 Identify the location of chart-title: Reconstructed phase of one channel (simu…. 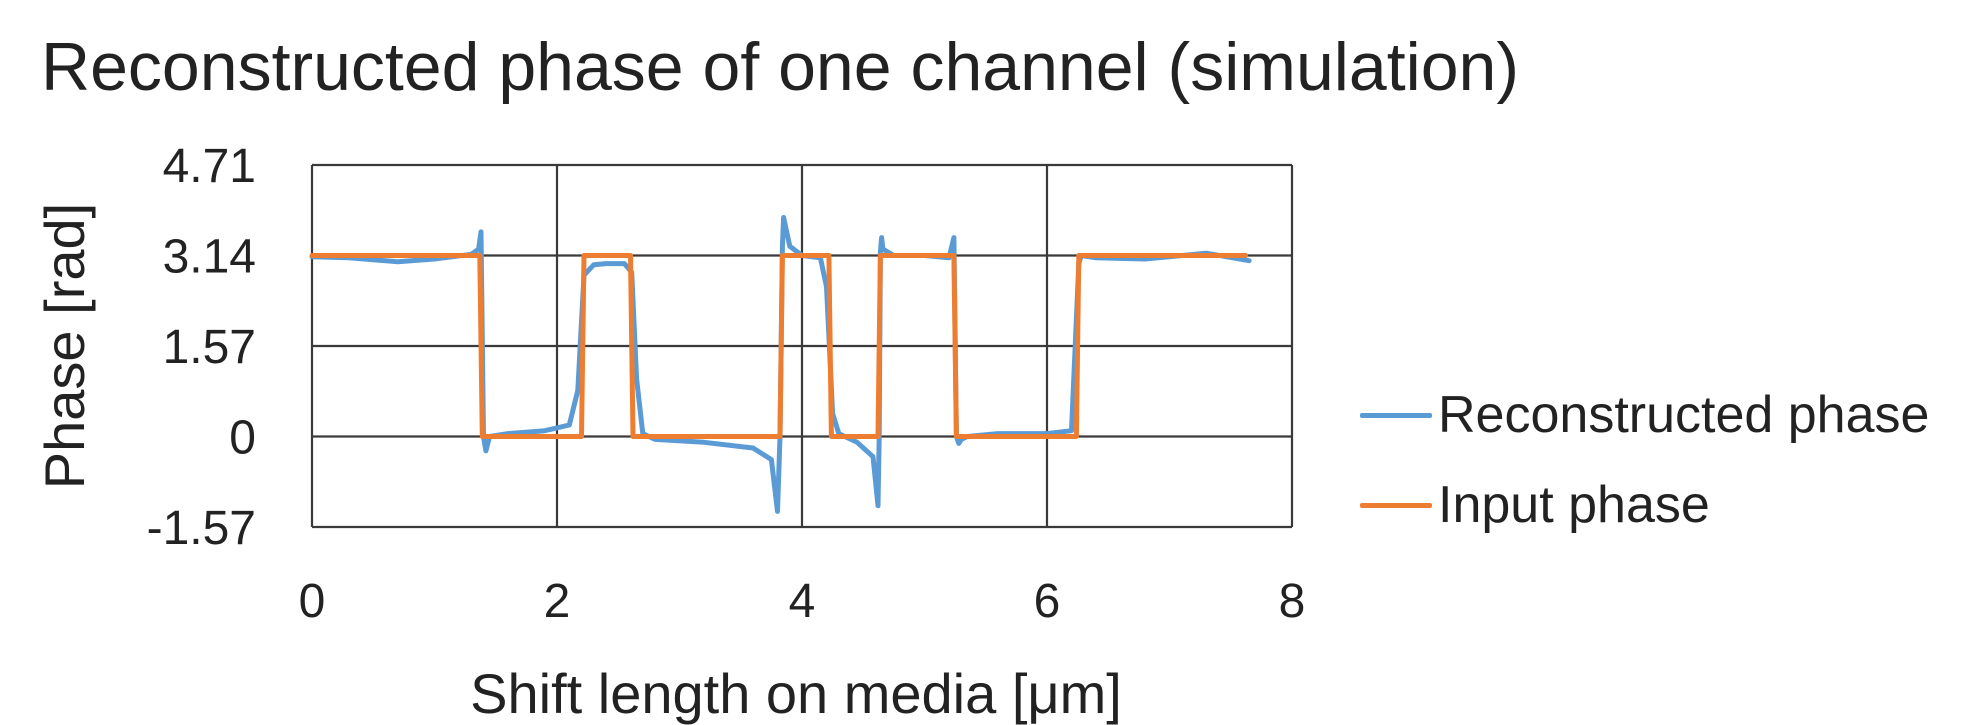
(780, 67).